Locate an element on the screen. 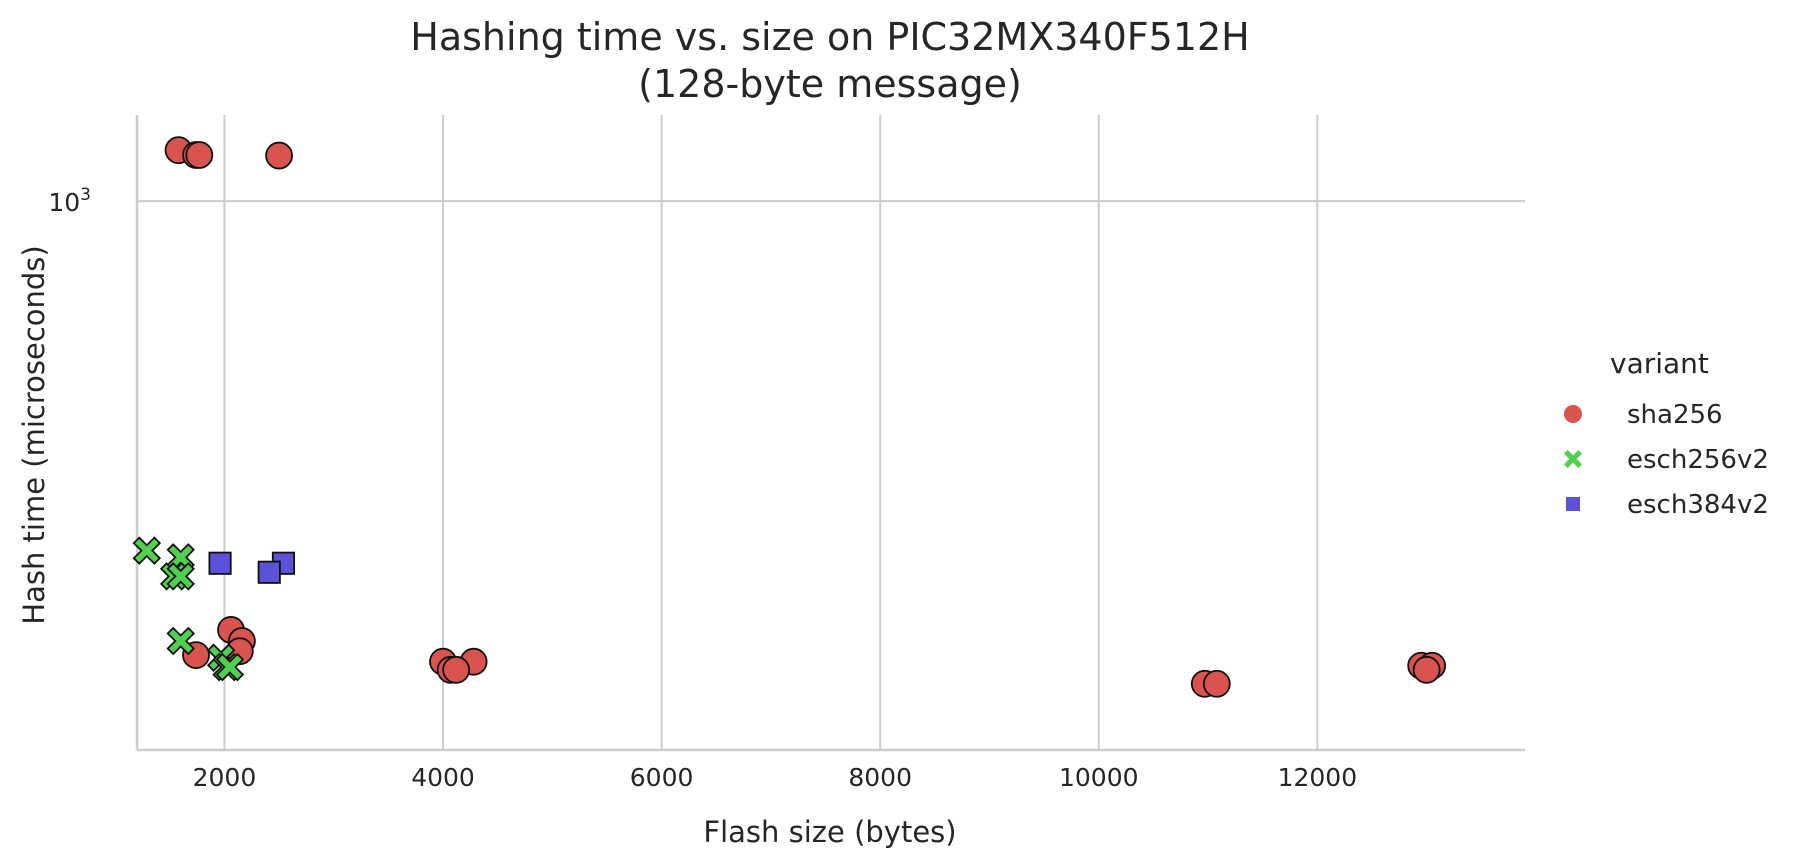  legend-item-esch256v2: esch256v2 is located at coordinates (1666, 460).